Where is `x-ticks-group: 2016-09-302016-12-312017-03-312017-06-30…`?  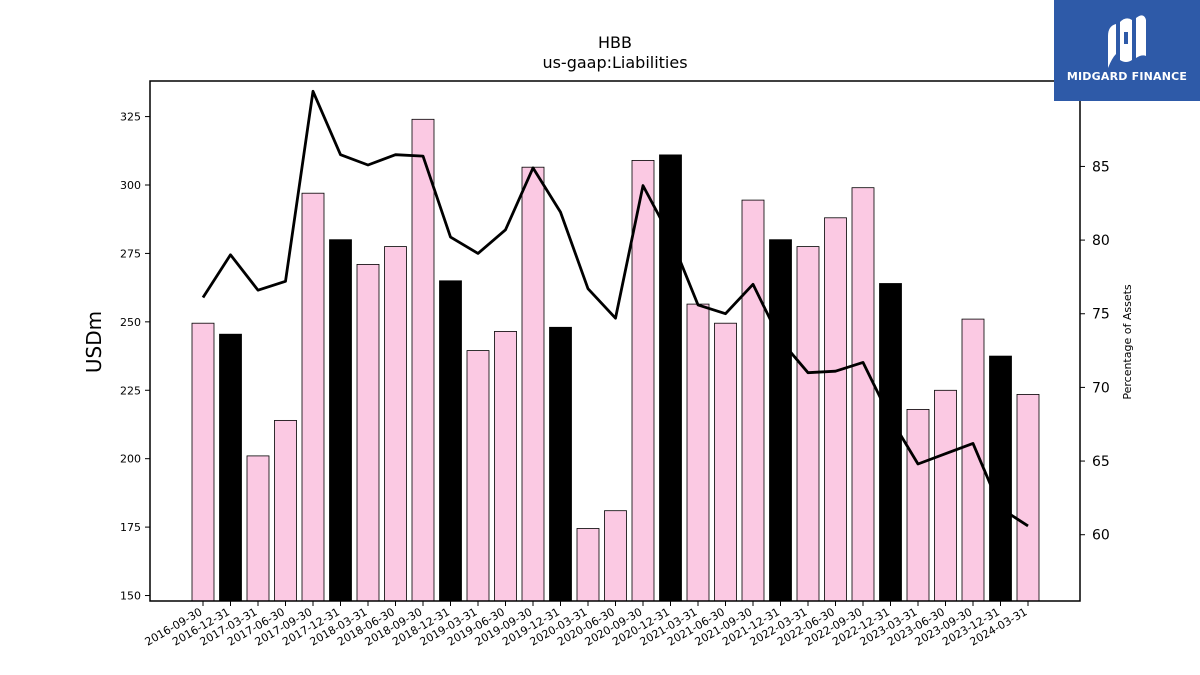 x-ticks-group: 2016-09-302016-12-312017-03-312017-06-30… is located at coordinates (586, 625).